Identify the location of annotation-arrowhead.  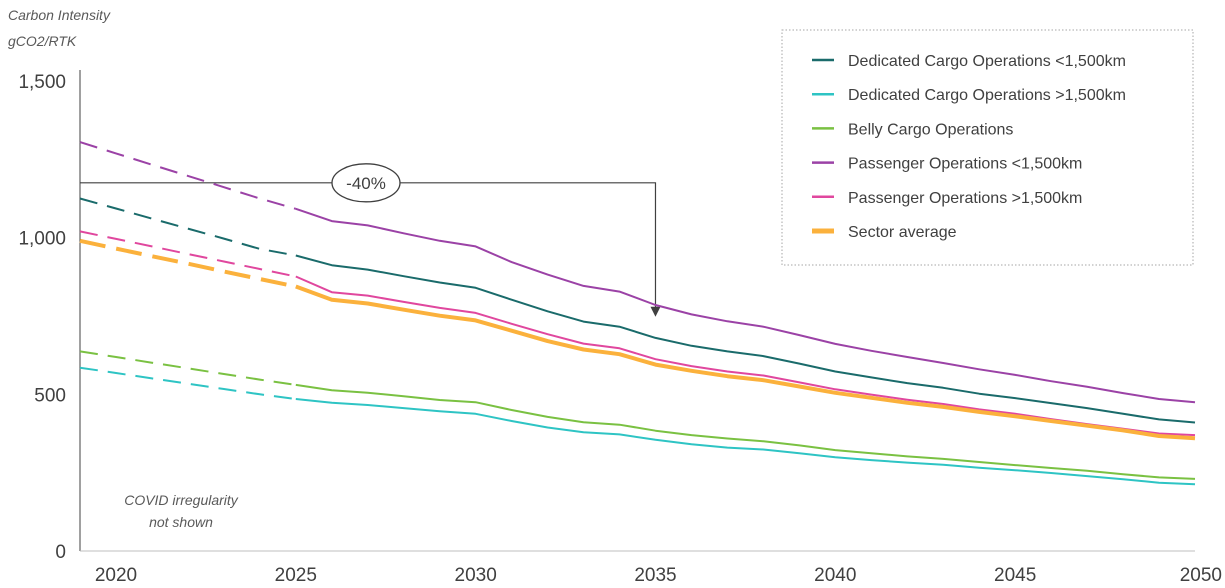
(655, 311).